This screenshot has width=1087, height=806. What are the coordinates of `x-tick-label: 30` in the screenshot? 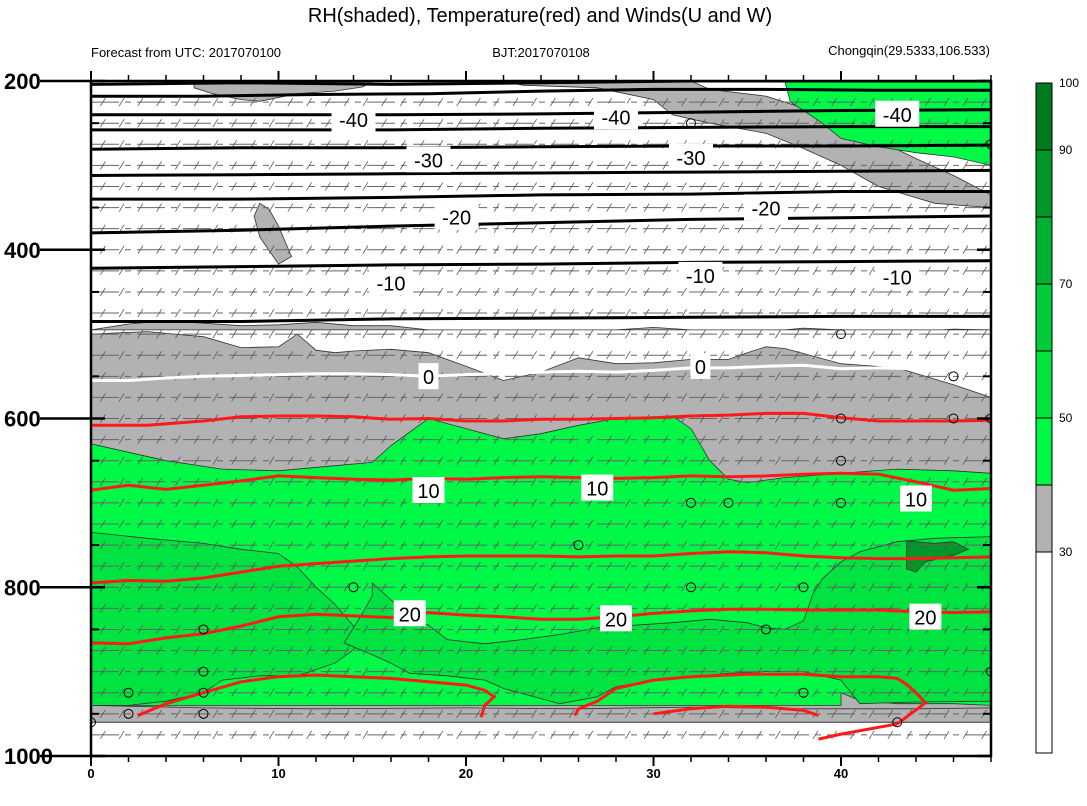 It's located at (653, 773).